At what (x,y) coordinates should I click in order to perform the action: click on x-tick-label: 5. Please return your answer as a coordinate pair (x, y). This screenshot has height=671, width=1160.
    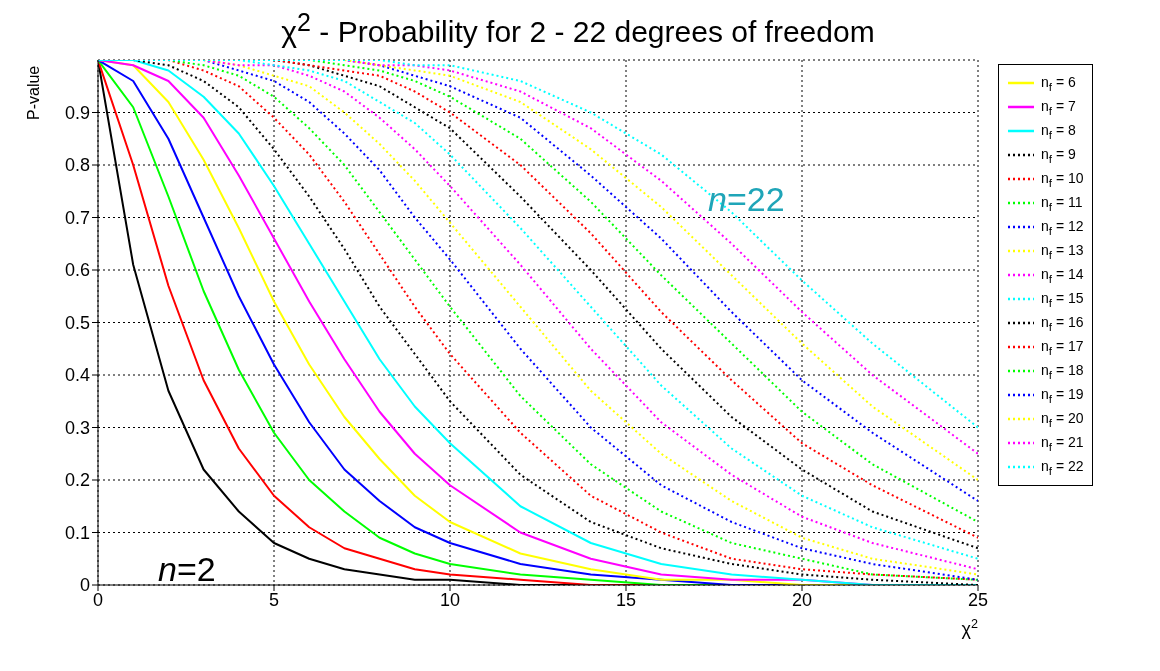
    Looking at the image, I should click on (274, 599).